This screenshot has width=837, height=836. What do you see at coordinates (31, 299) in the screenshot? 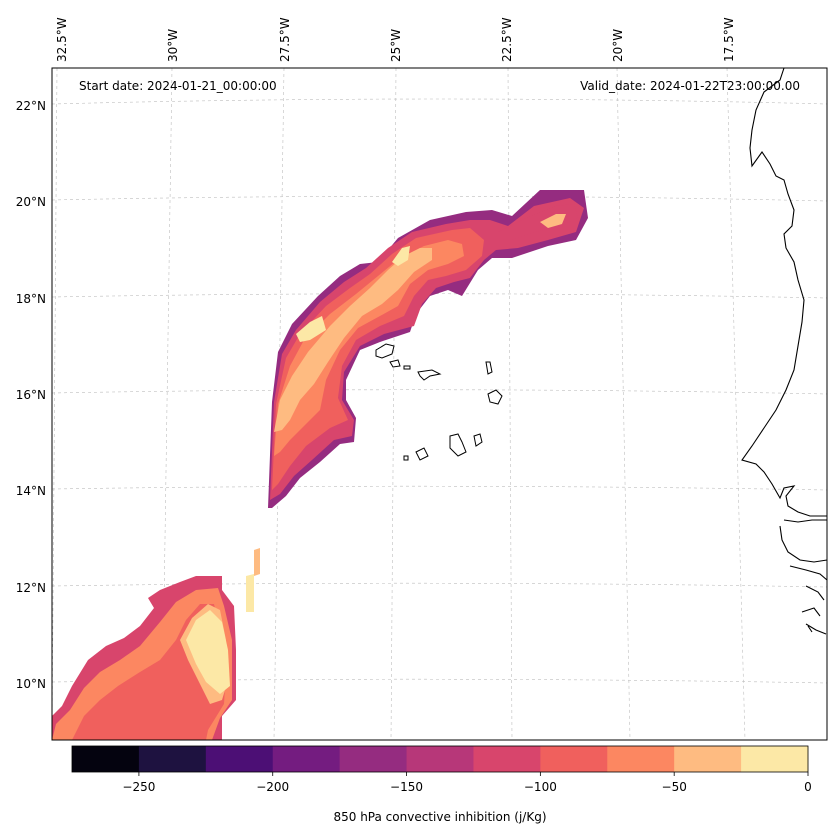
I see `lat-label-18: 18°N` at bounding box center [31, 299].